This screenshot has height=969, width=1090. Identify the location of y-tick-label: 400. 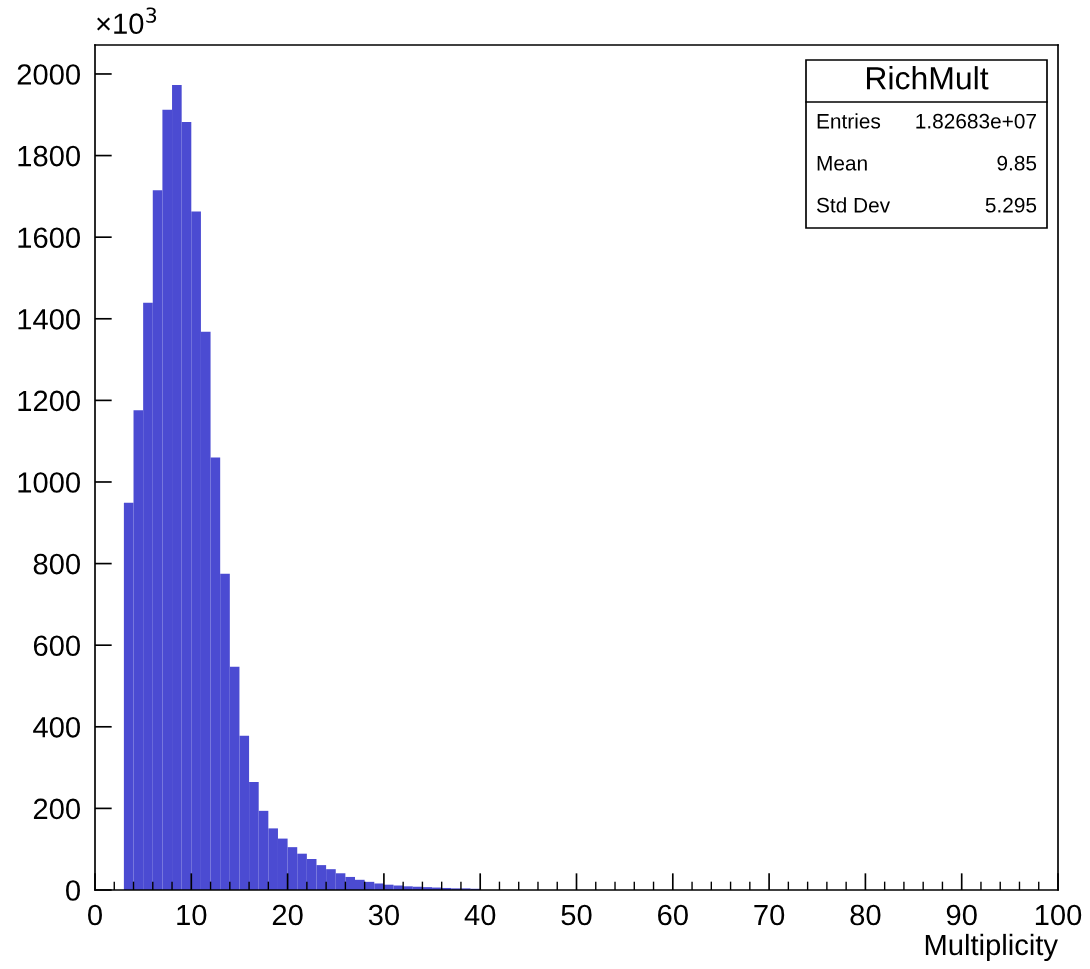
(56, 727).